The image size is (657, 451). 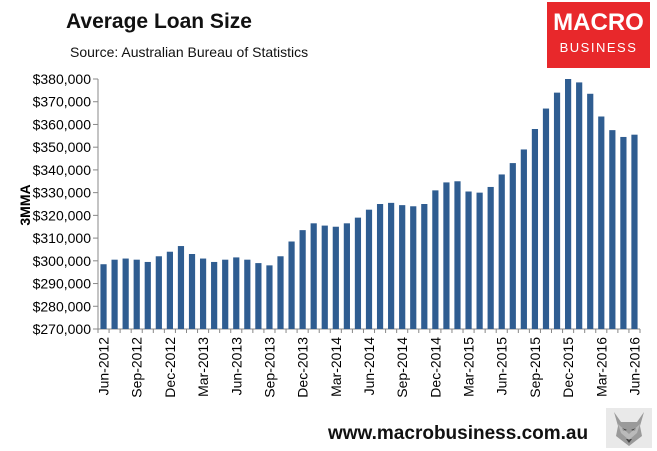 I want to click on bar-Dec-2015, so click(x=568, y=204).